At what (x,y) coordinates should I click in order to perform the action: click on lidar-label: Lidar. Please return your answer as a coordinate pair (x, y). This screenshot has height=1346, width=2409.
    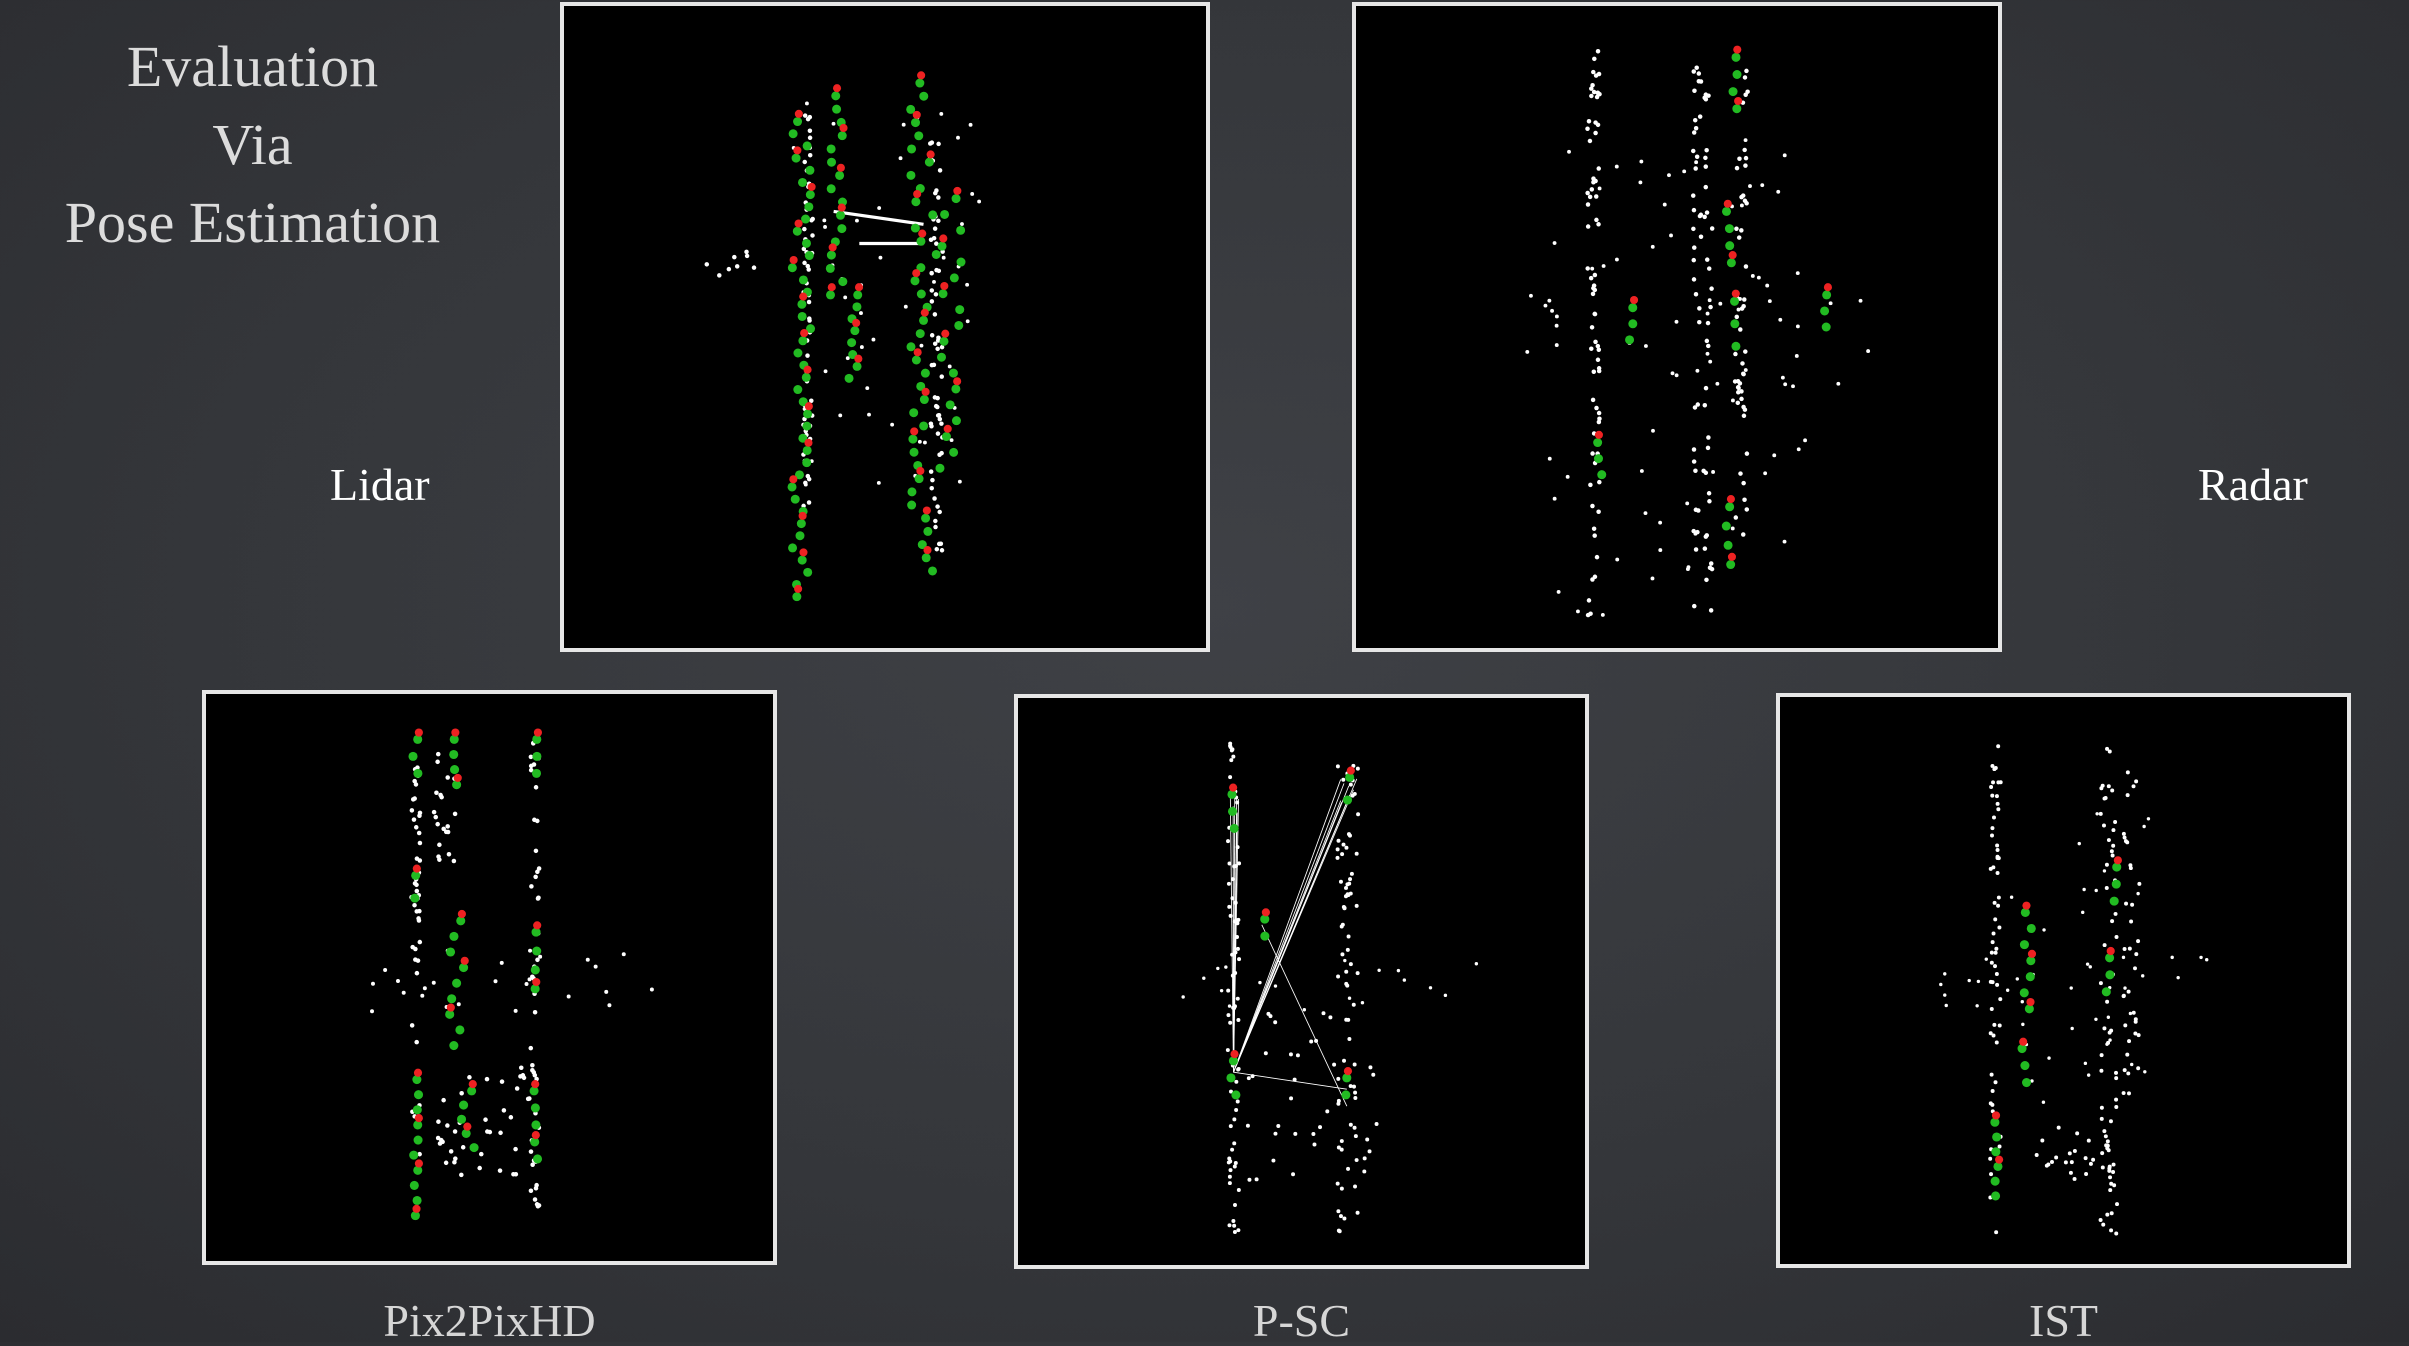
    Looking at the image, I should click on (380, 485).